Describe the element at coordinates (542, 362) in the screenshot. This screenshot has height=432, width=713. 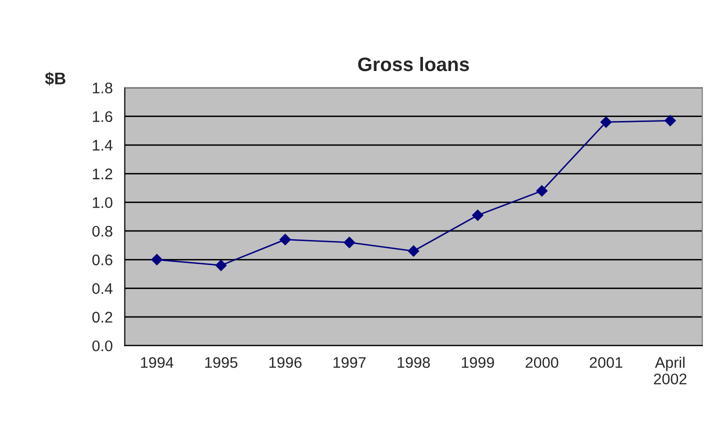
I see `x-tick-label: 2000` at that location.